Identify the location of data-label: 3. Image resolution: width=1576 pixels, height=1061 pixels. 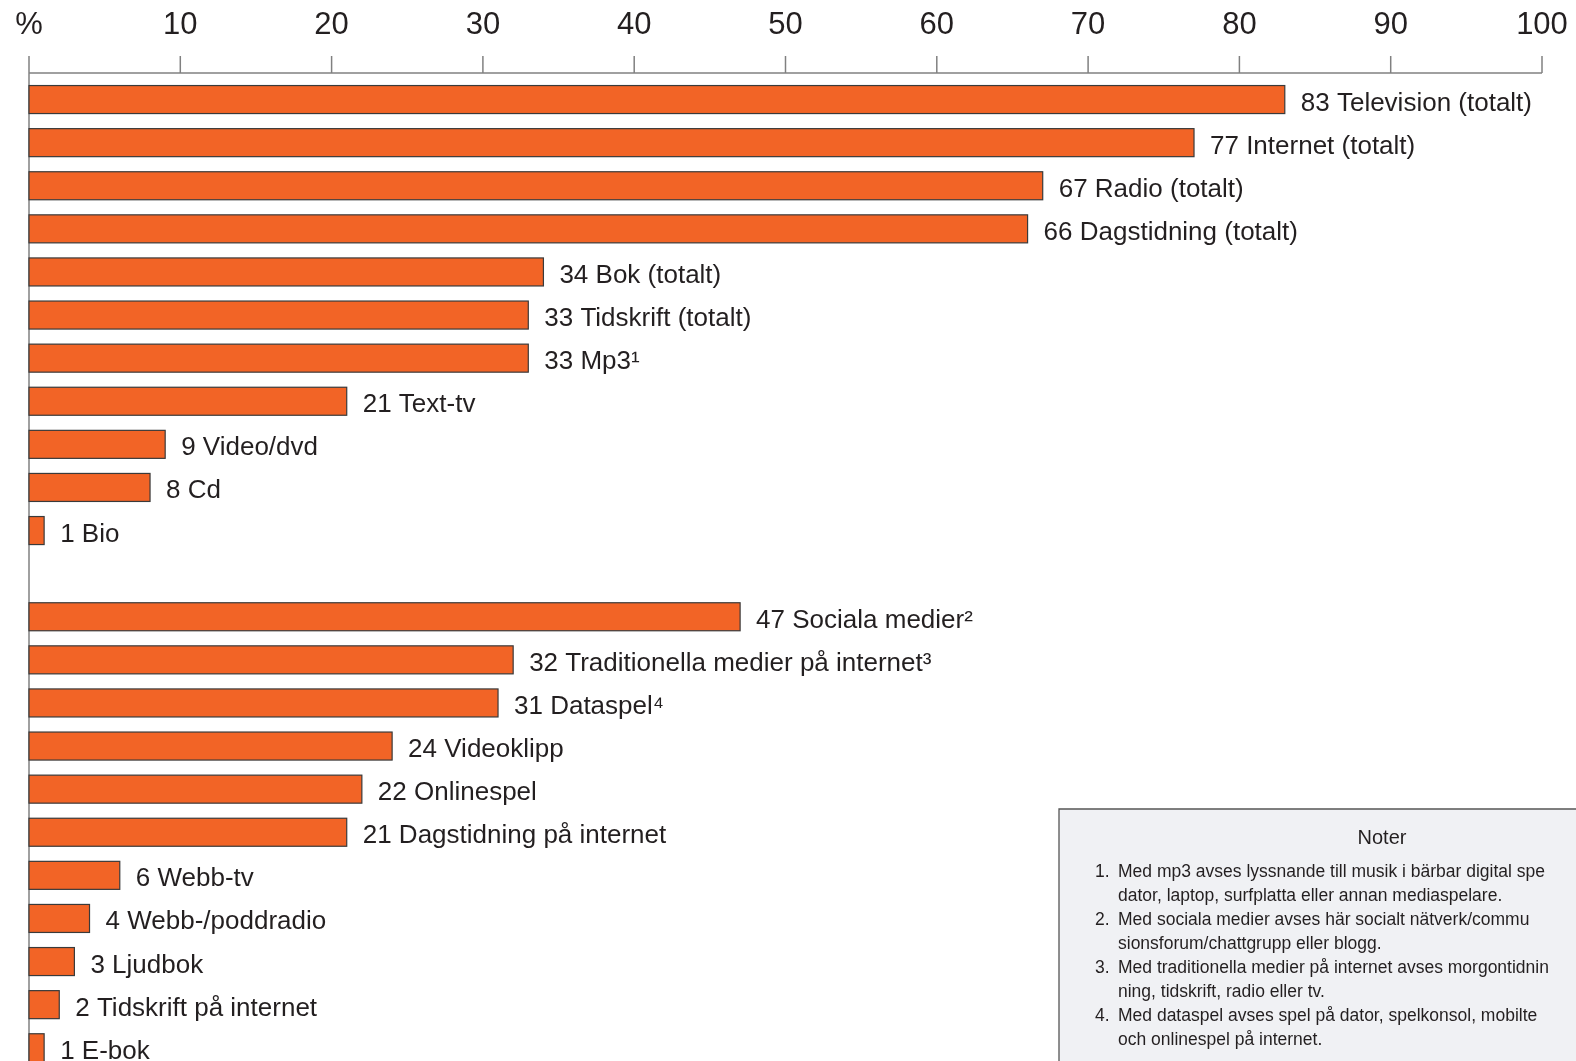
(97, 963).